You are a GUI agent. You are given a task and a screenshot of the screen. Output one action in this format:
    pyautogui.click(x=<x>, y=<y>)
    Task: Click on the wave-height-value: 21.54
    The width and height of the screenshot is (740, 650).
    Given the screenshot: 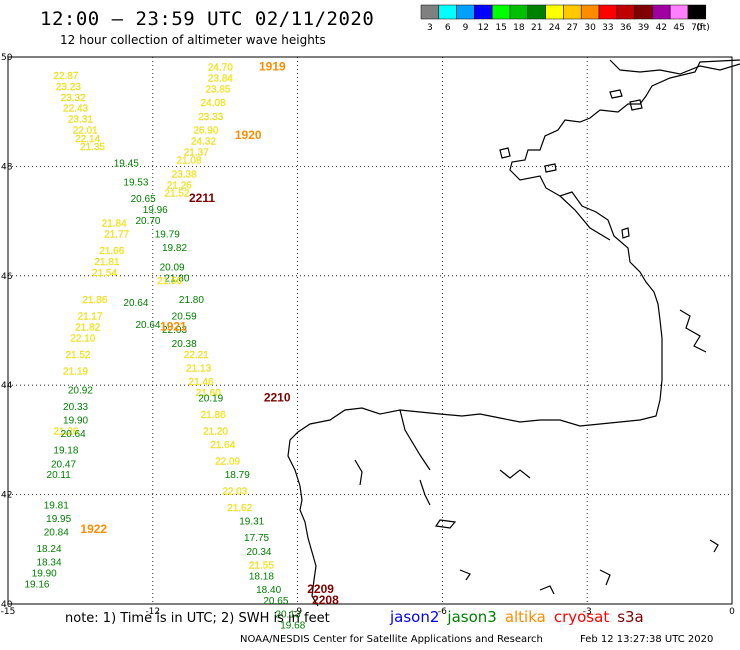 What is the action you would take?
    pyautogui.click(x=104, y=273)
    